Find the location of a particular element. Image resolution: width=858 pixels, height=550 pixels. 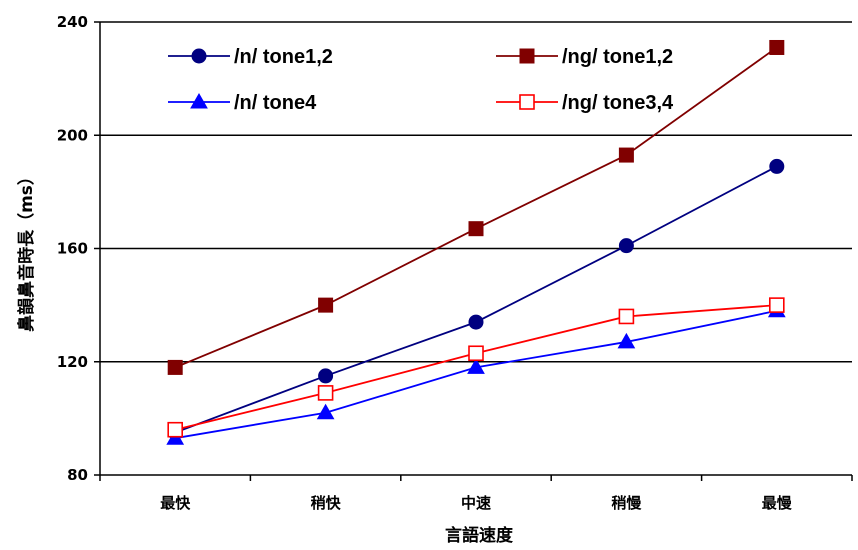

y-tick-label: 160 is located at coordinates (72, 249).